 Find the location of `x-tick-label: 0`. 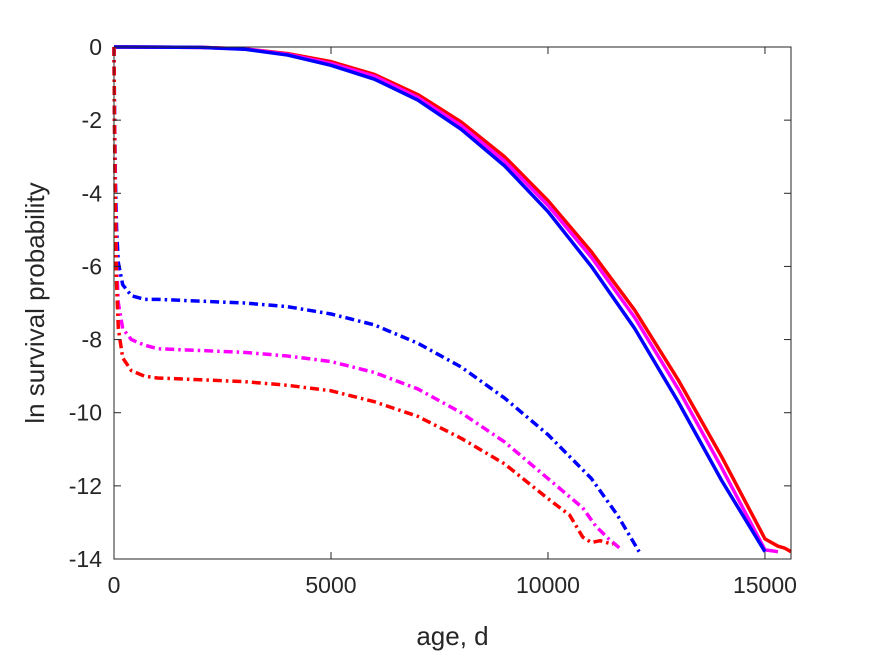

x-tick-label: 0 is located at coordinates (114, 585).